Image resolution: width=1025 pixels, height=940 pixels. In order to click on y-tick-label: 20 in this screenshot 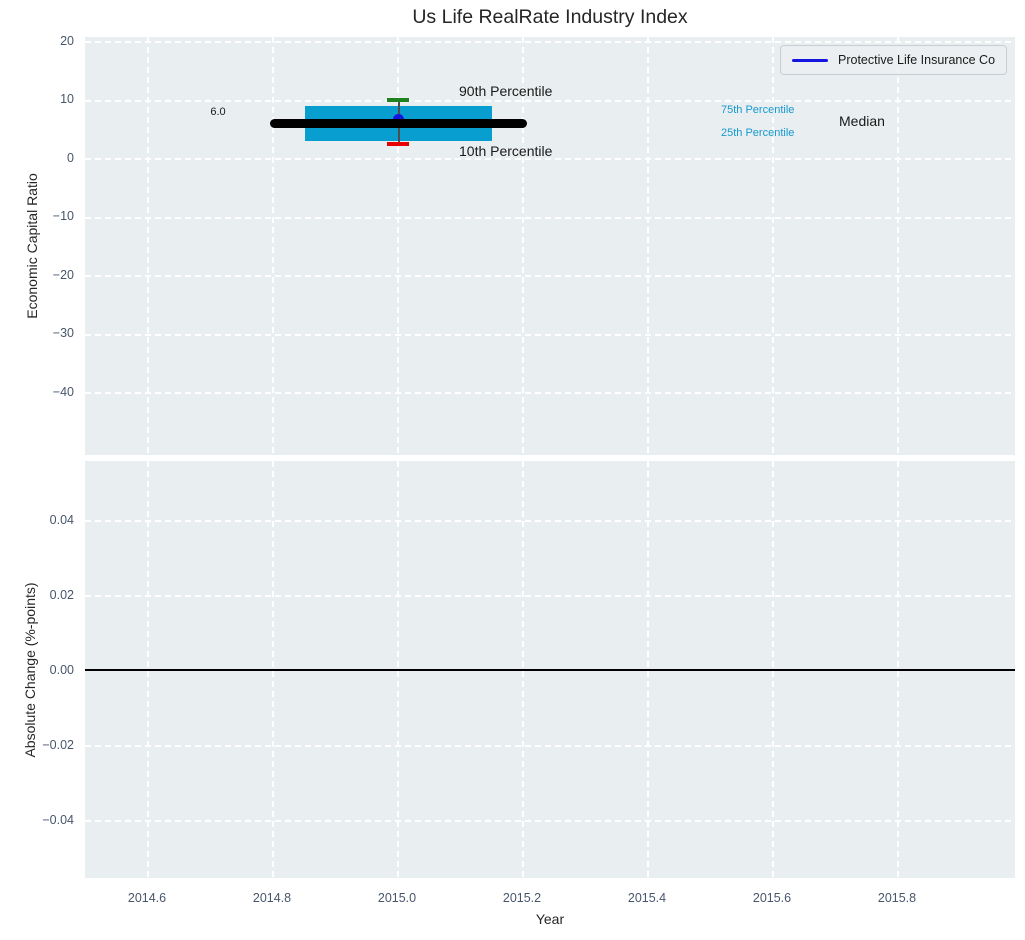, I will do `click(67, 41)`.